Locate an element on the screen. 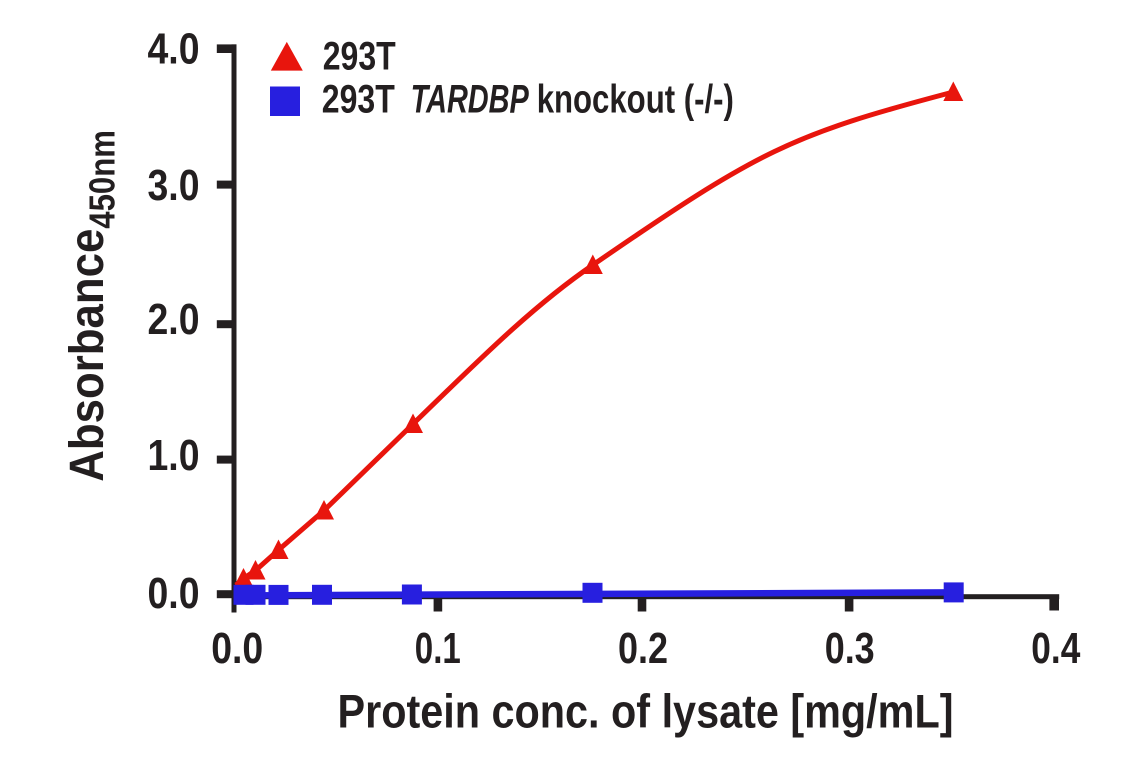 The image size is (1141, 768). svg-text: 0.2 is located at coordinates (643, 648).